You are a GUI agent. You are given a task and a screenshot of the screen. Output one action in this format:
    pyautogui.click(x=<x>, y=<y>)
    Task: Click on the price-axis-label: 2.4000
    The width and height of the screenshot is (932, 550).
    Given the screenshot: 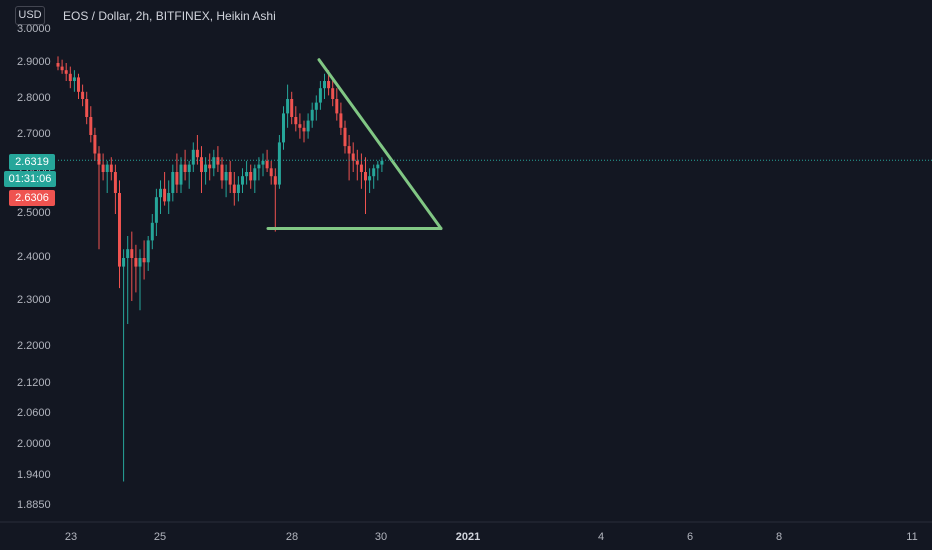 What is the action you would take?
    pyautogui.click(x=34, y=257)
    